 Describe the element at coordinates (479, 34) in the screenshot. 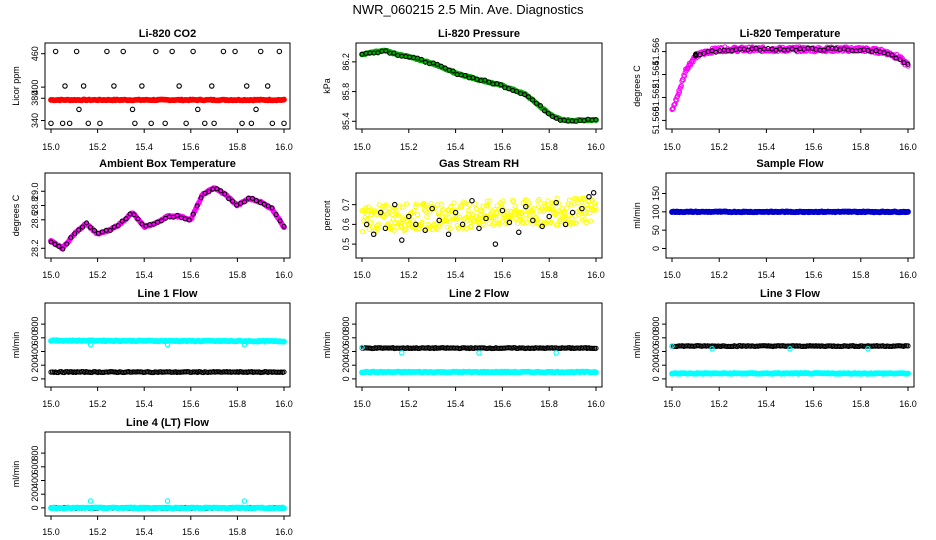

I see `panel-title: Li-820 Pressure` at that location.